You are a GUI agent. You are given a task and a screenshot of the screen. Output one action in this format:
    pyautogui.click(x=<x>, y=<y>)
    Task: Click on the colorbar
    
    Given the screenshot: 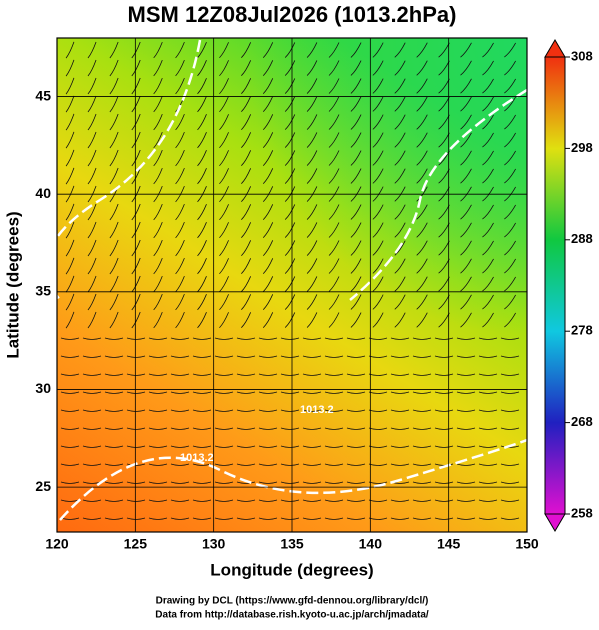 What is the action you would take?
    pyautogui.click(x=555, y=285)
    